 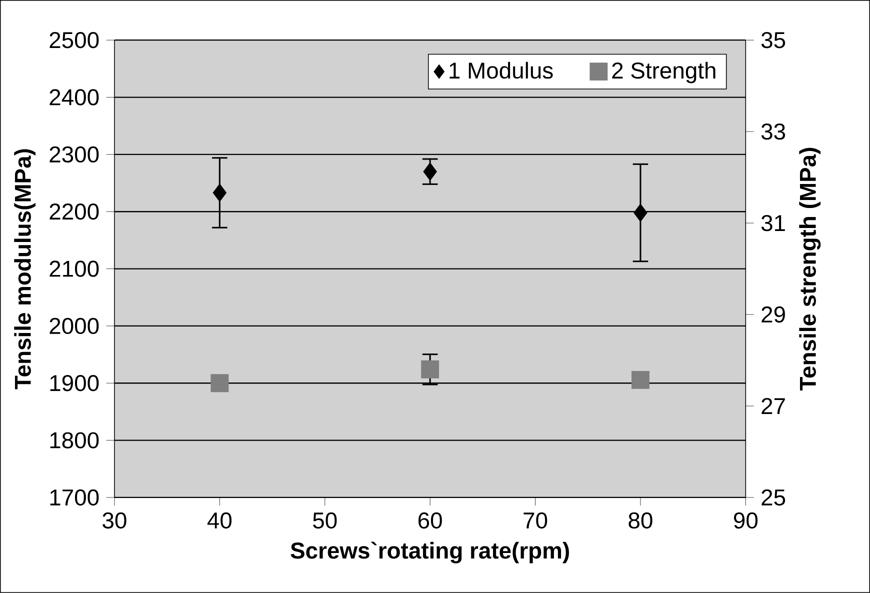 What do you see at coordinates (219, 520) in the screenshot?
I see `x-tick-label: 40` at bounding box center [219, 520].